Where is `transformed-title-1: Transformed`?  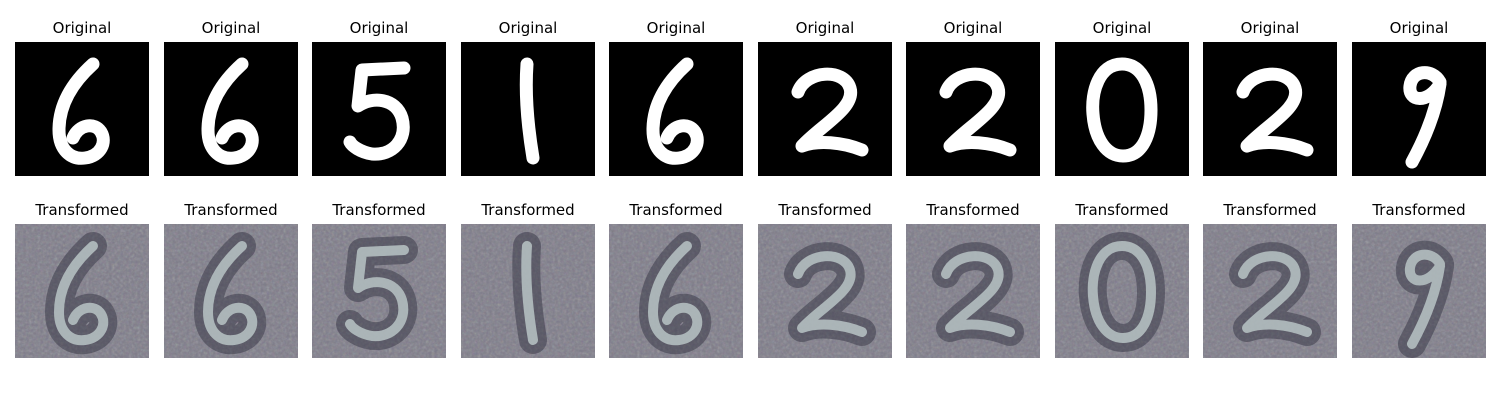 transformed-title-1: Transformed is located at coordinates (82, 210).